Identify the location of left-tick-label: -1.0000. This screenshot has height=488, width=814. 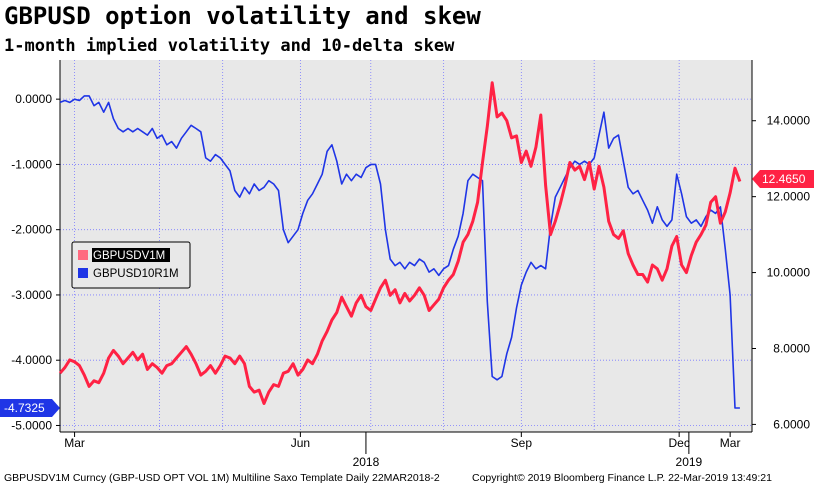
(31, 164).